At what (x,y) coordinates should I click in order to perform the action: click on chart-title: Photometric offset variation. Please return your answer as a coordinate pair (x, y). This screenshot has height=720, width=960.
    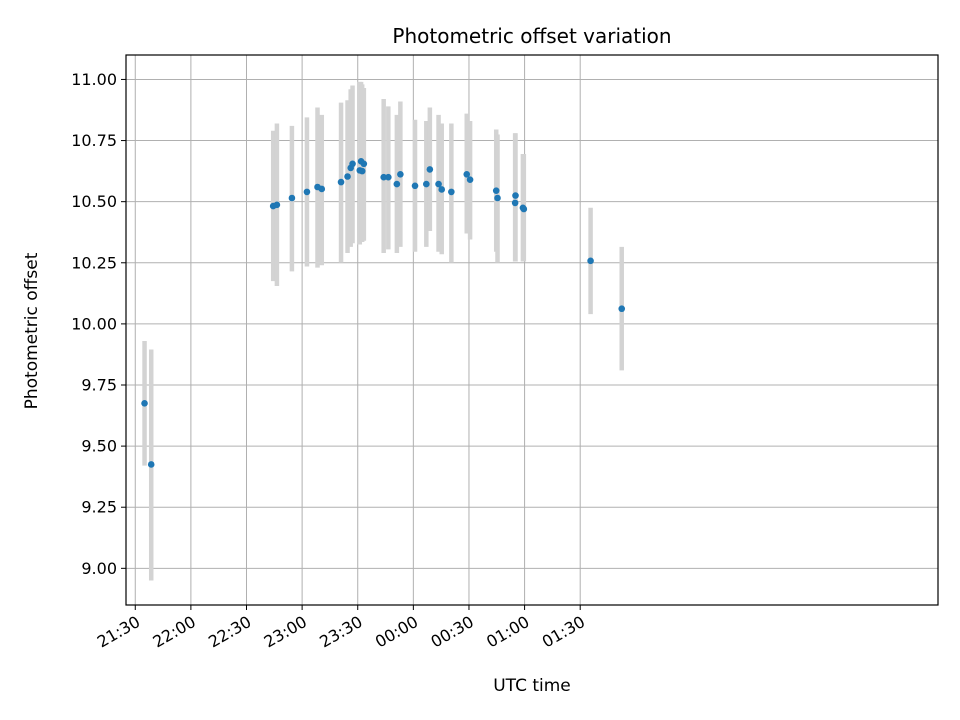
    Looking at the image, I should click on (531, 36).